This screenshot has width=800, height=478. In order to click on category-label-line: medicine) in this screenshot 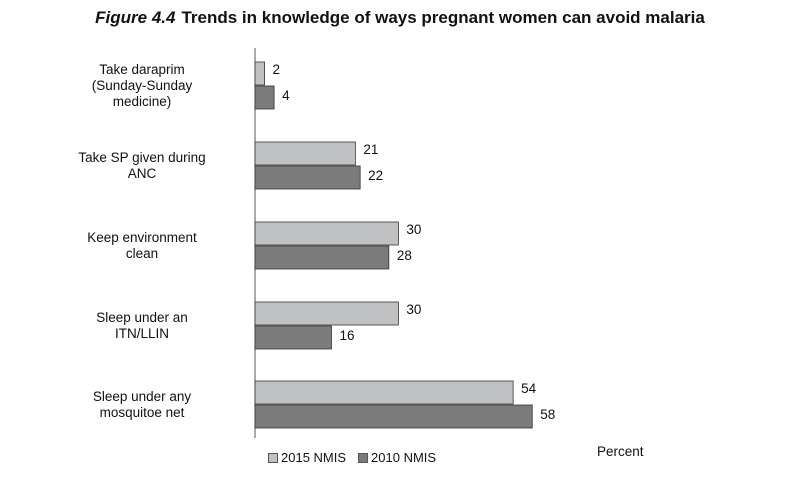, I will do `click(142, 101)`.